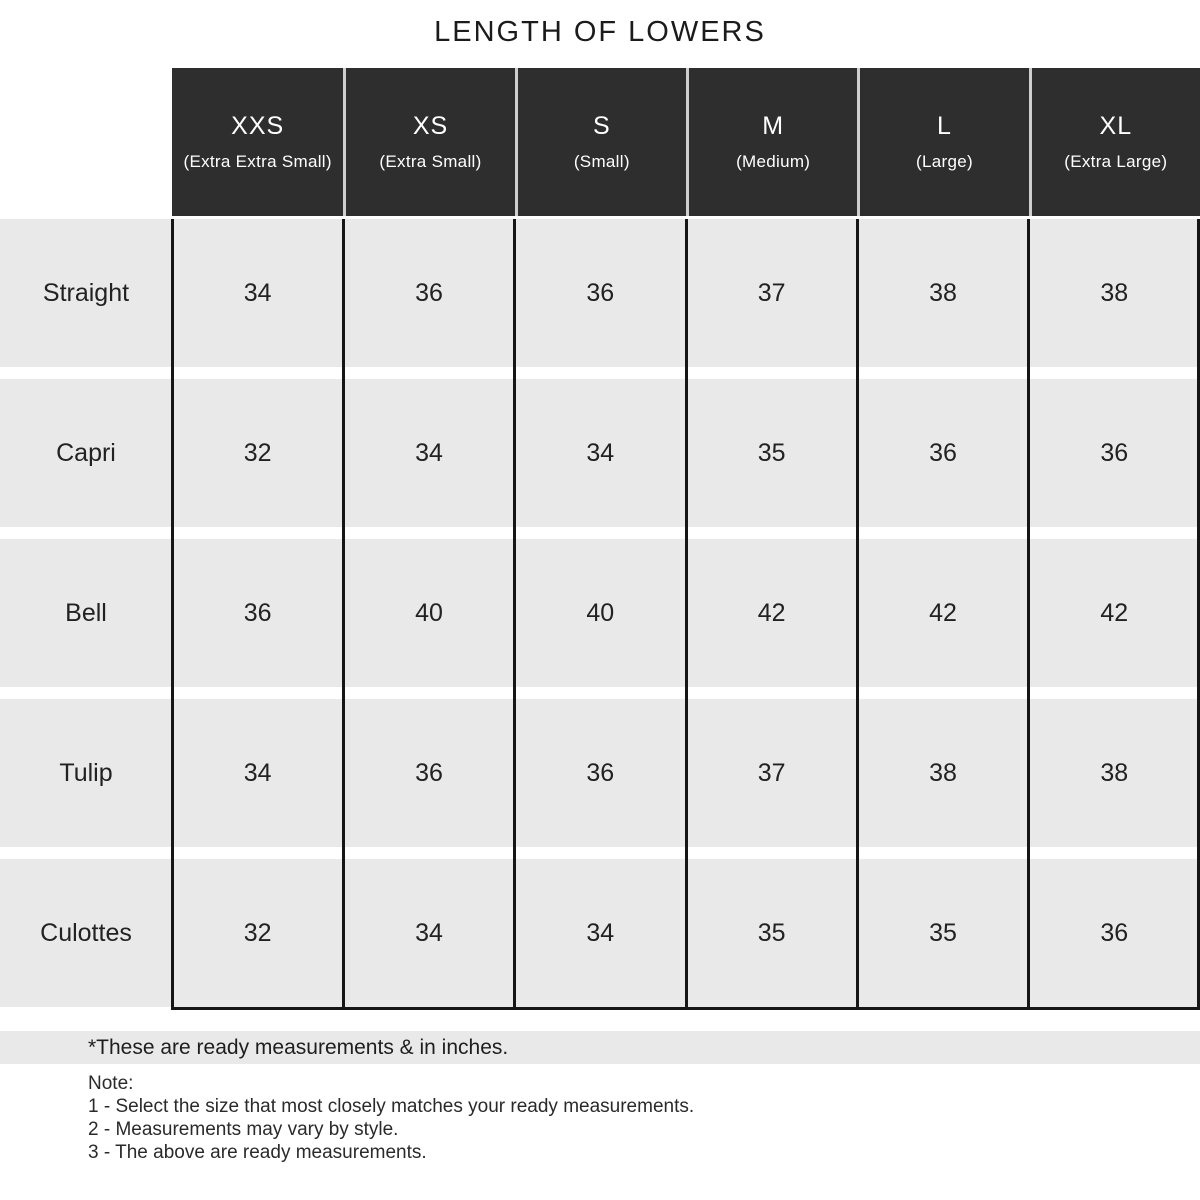  I want to click on row-label: Straight, so click(86, 292).